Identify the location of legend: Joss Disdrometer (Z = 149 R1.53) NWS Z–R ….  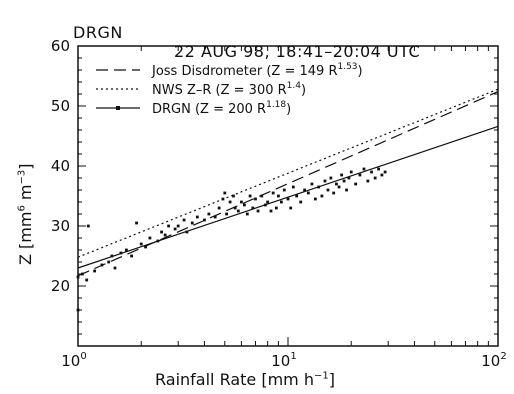
(229, 89).